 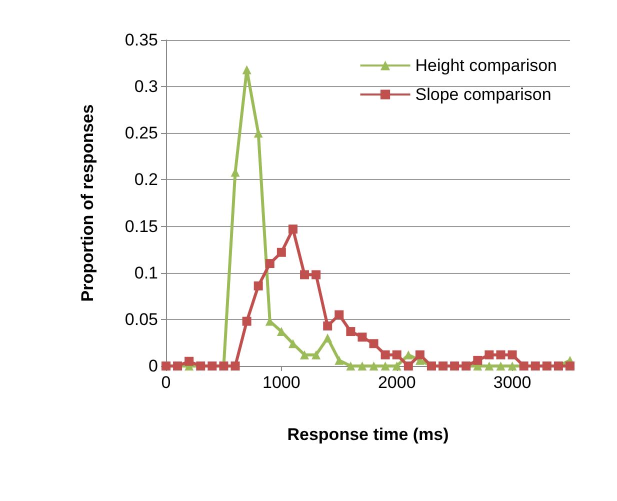 What do you see at coordinates (141, 133) in the screenshot?
I see `y-tick-label: 0.25` at bounding box center [141, 133].